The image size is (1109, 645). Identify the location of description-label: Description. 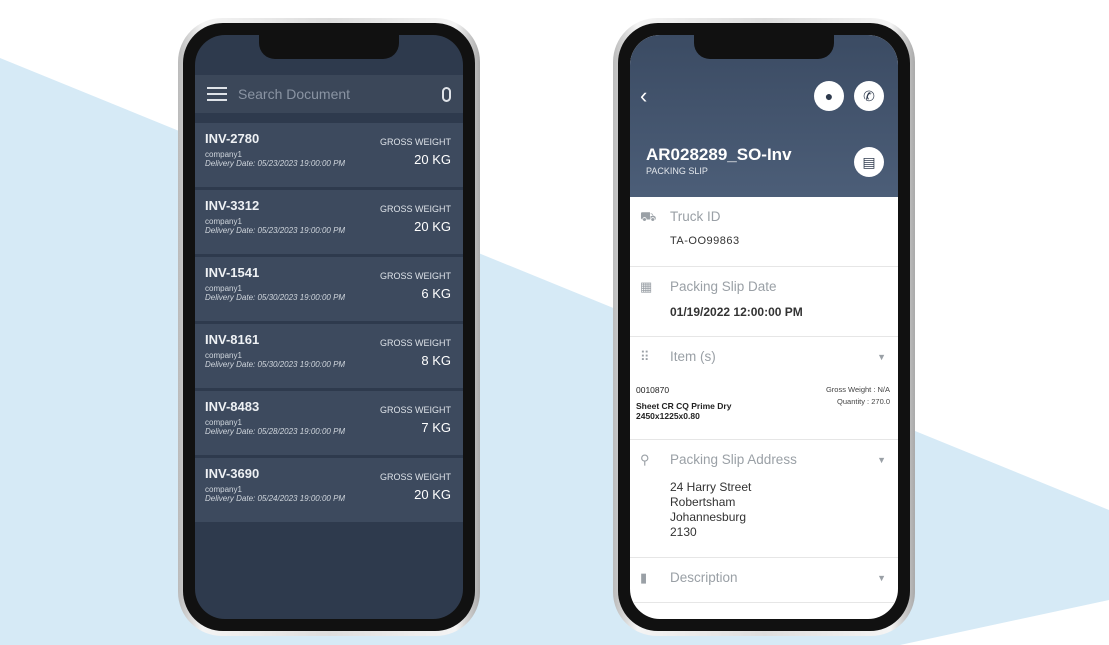
(704, 577).